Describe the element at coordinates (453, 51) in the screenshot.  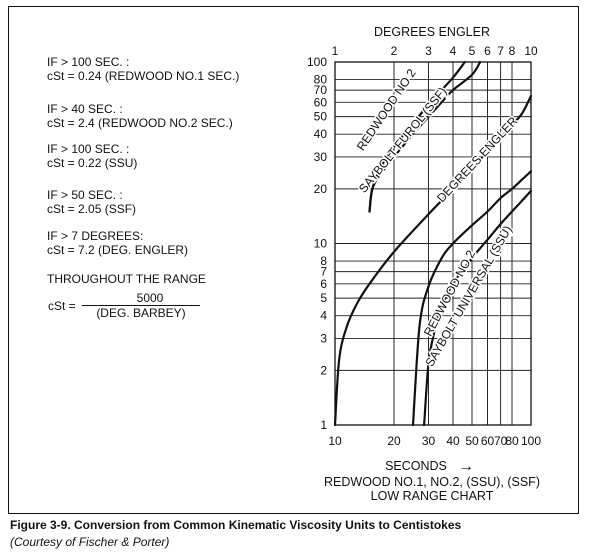
I see `top-tick-label: 4` at that location.